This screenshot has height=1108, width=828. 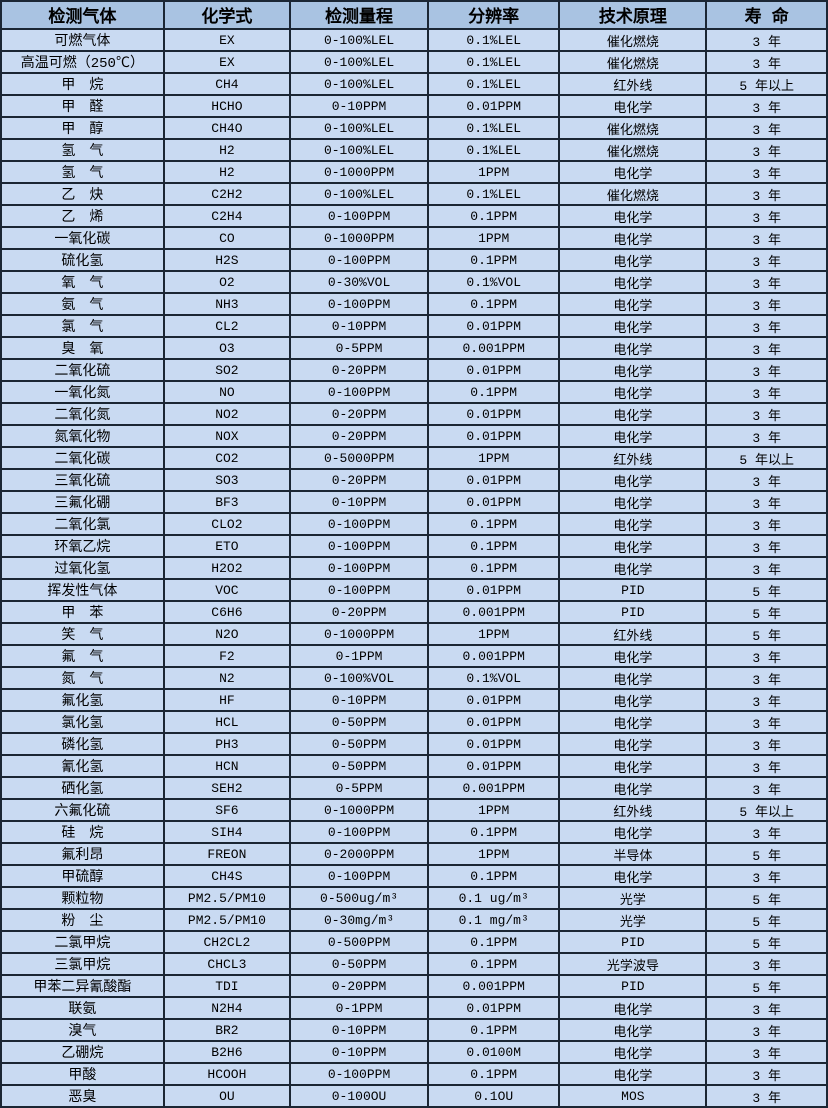 I want to click on table-row: 氮 气 N2 0-100%VOL 0.1%VOL 电化学 3 年, so click(x=414, y=678).